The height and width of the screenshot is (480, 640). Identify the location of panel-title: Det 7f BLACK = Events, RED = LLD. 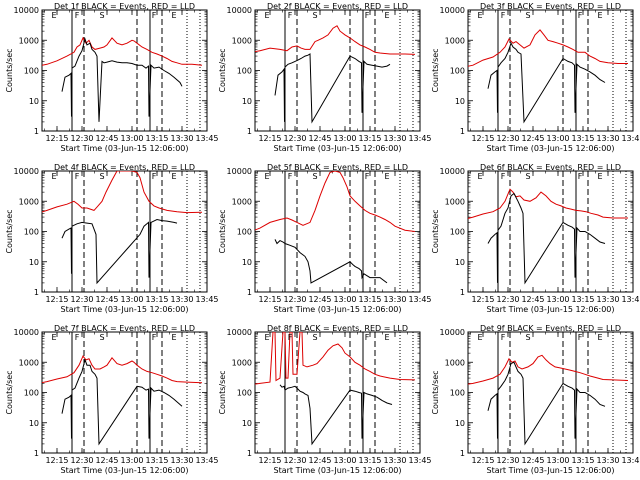
(124, 328).